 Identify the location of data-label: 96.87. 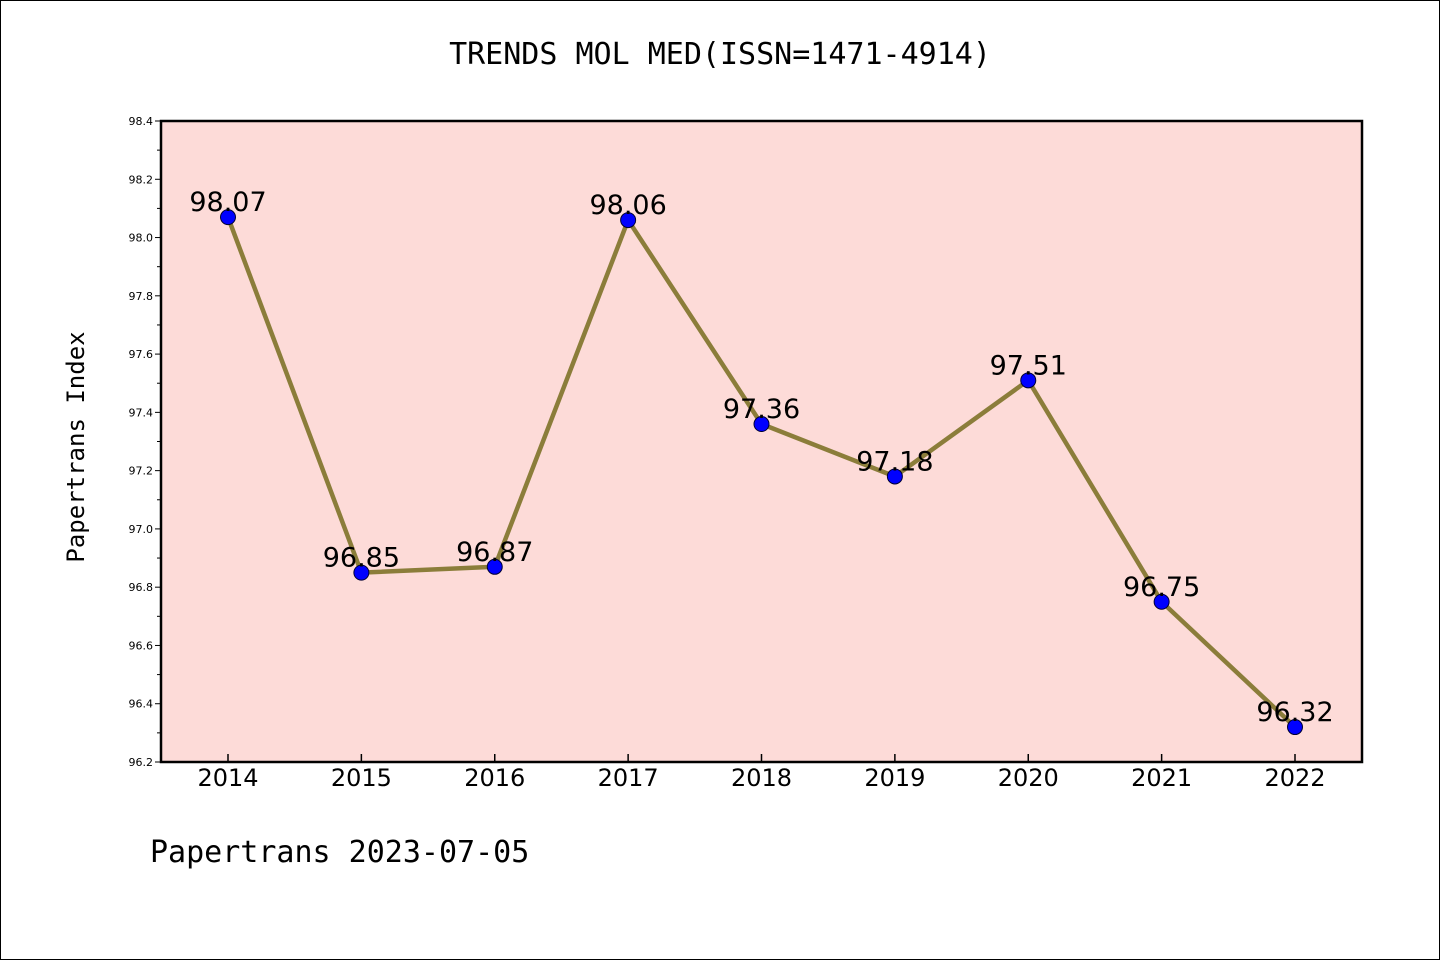
(494, 552).